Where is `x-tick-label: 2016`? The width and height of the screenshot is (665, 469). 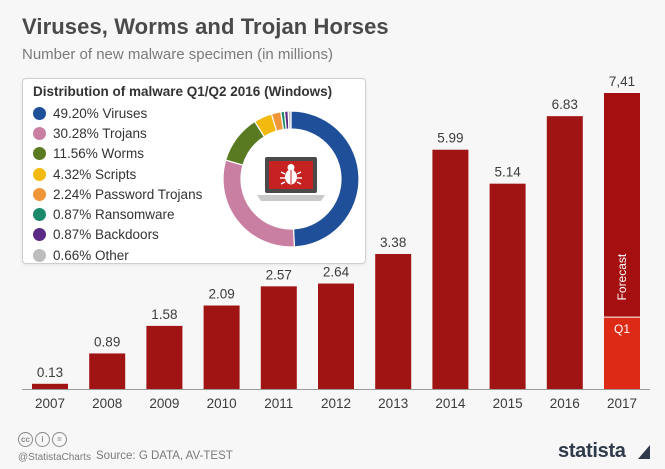
x-tick-label: 2016 is located at coordinates (565, 403).